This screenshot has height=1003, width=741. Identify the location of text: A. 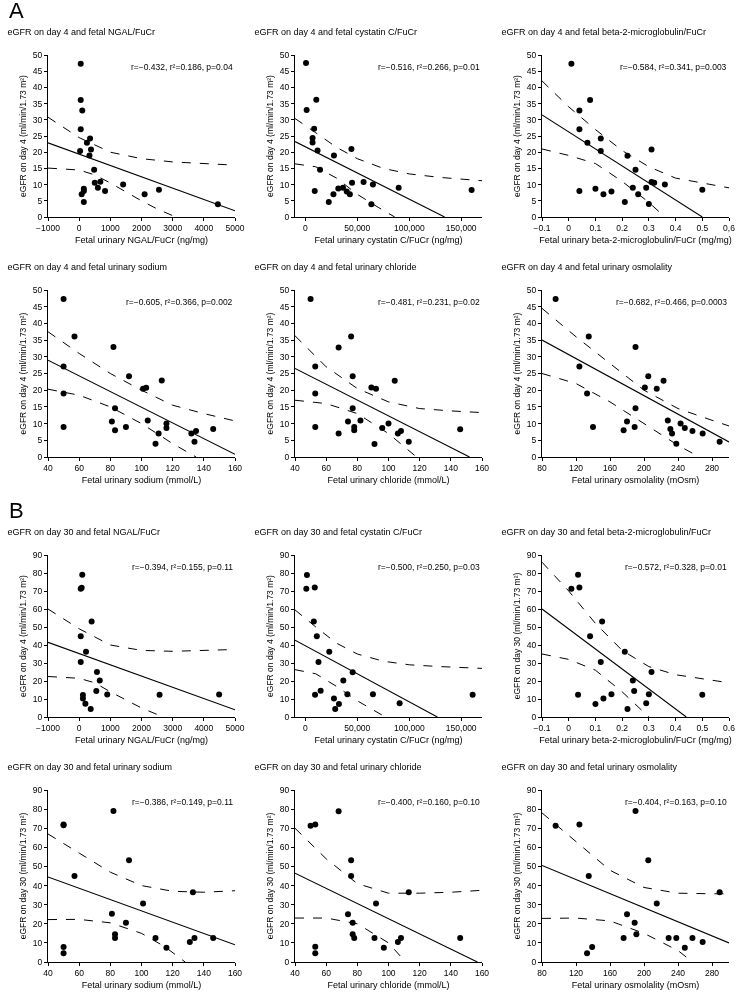
(16, 11).